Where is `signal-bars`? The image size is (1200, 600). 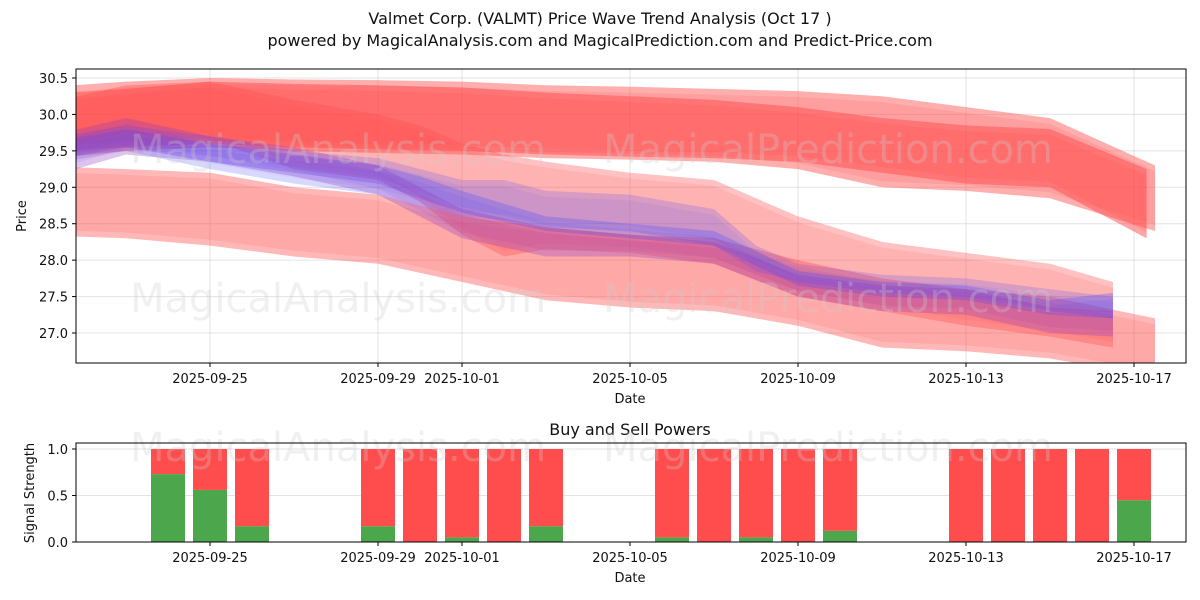 signal-bars is located at coordinates (651, 495).